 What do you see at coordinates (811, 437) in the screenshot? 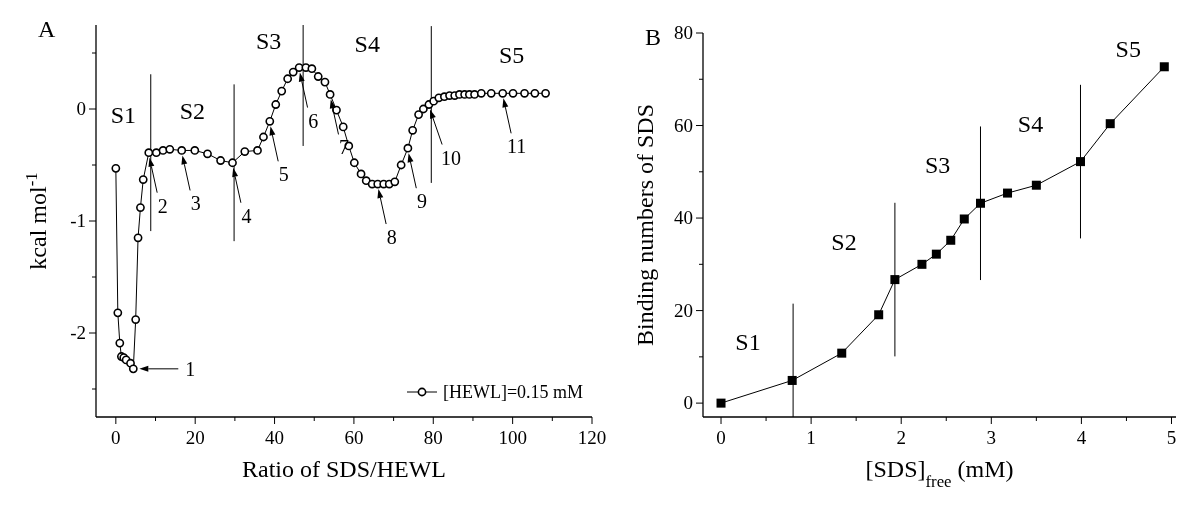
I see `x-tick-label: 1` at bounding box center [811, 437].